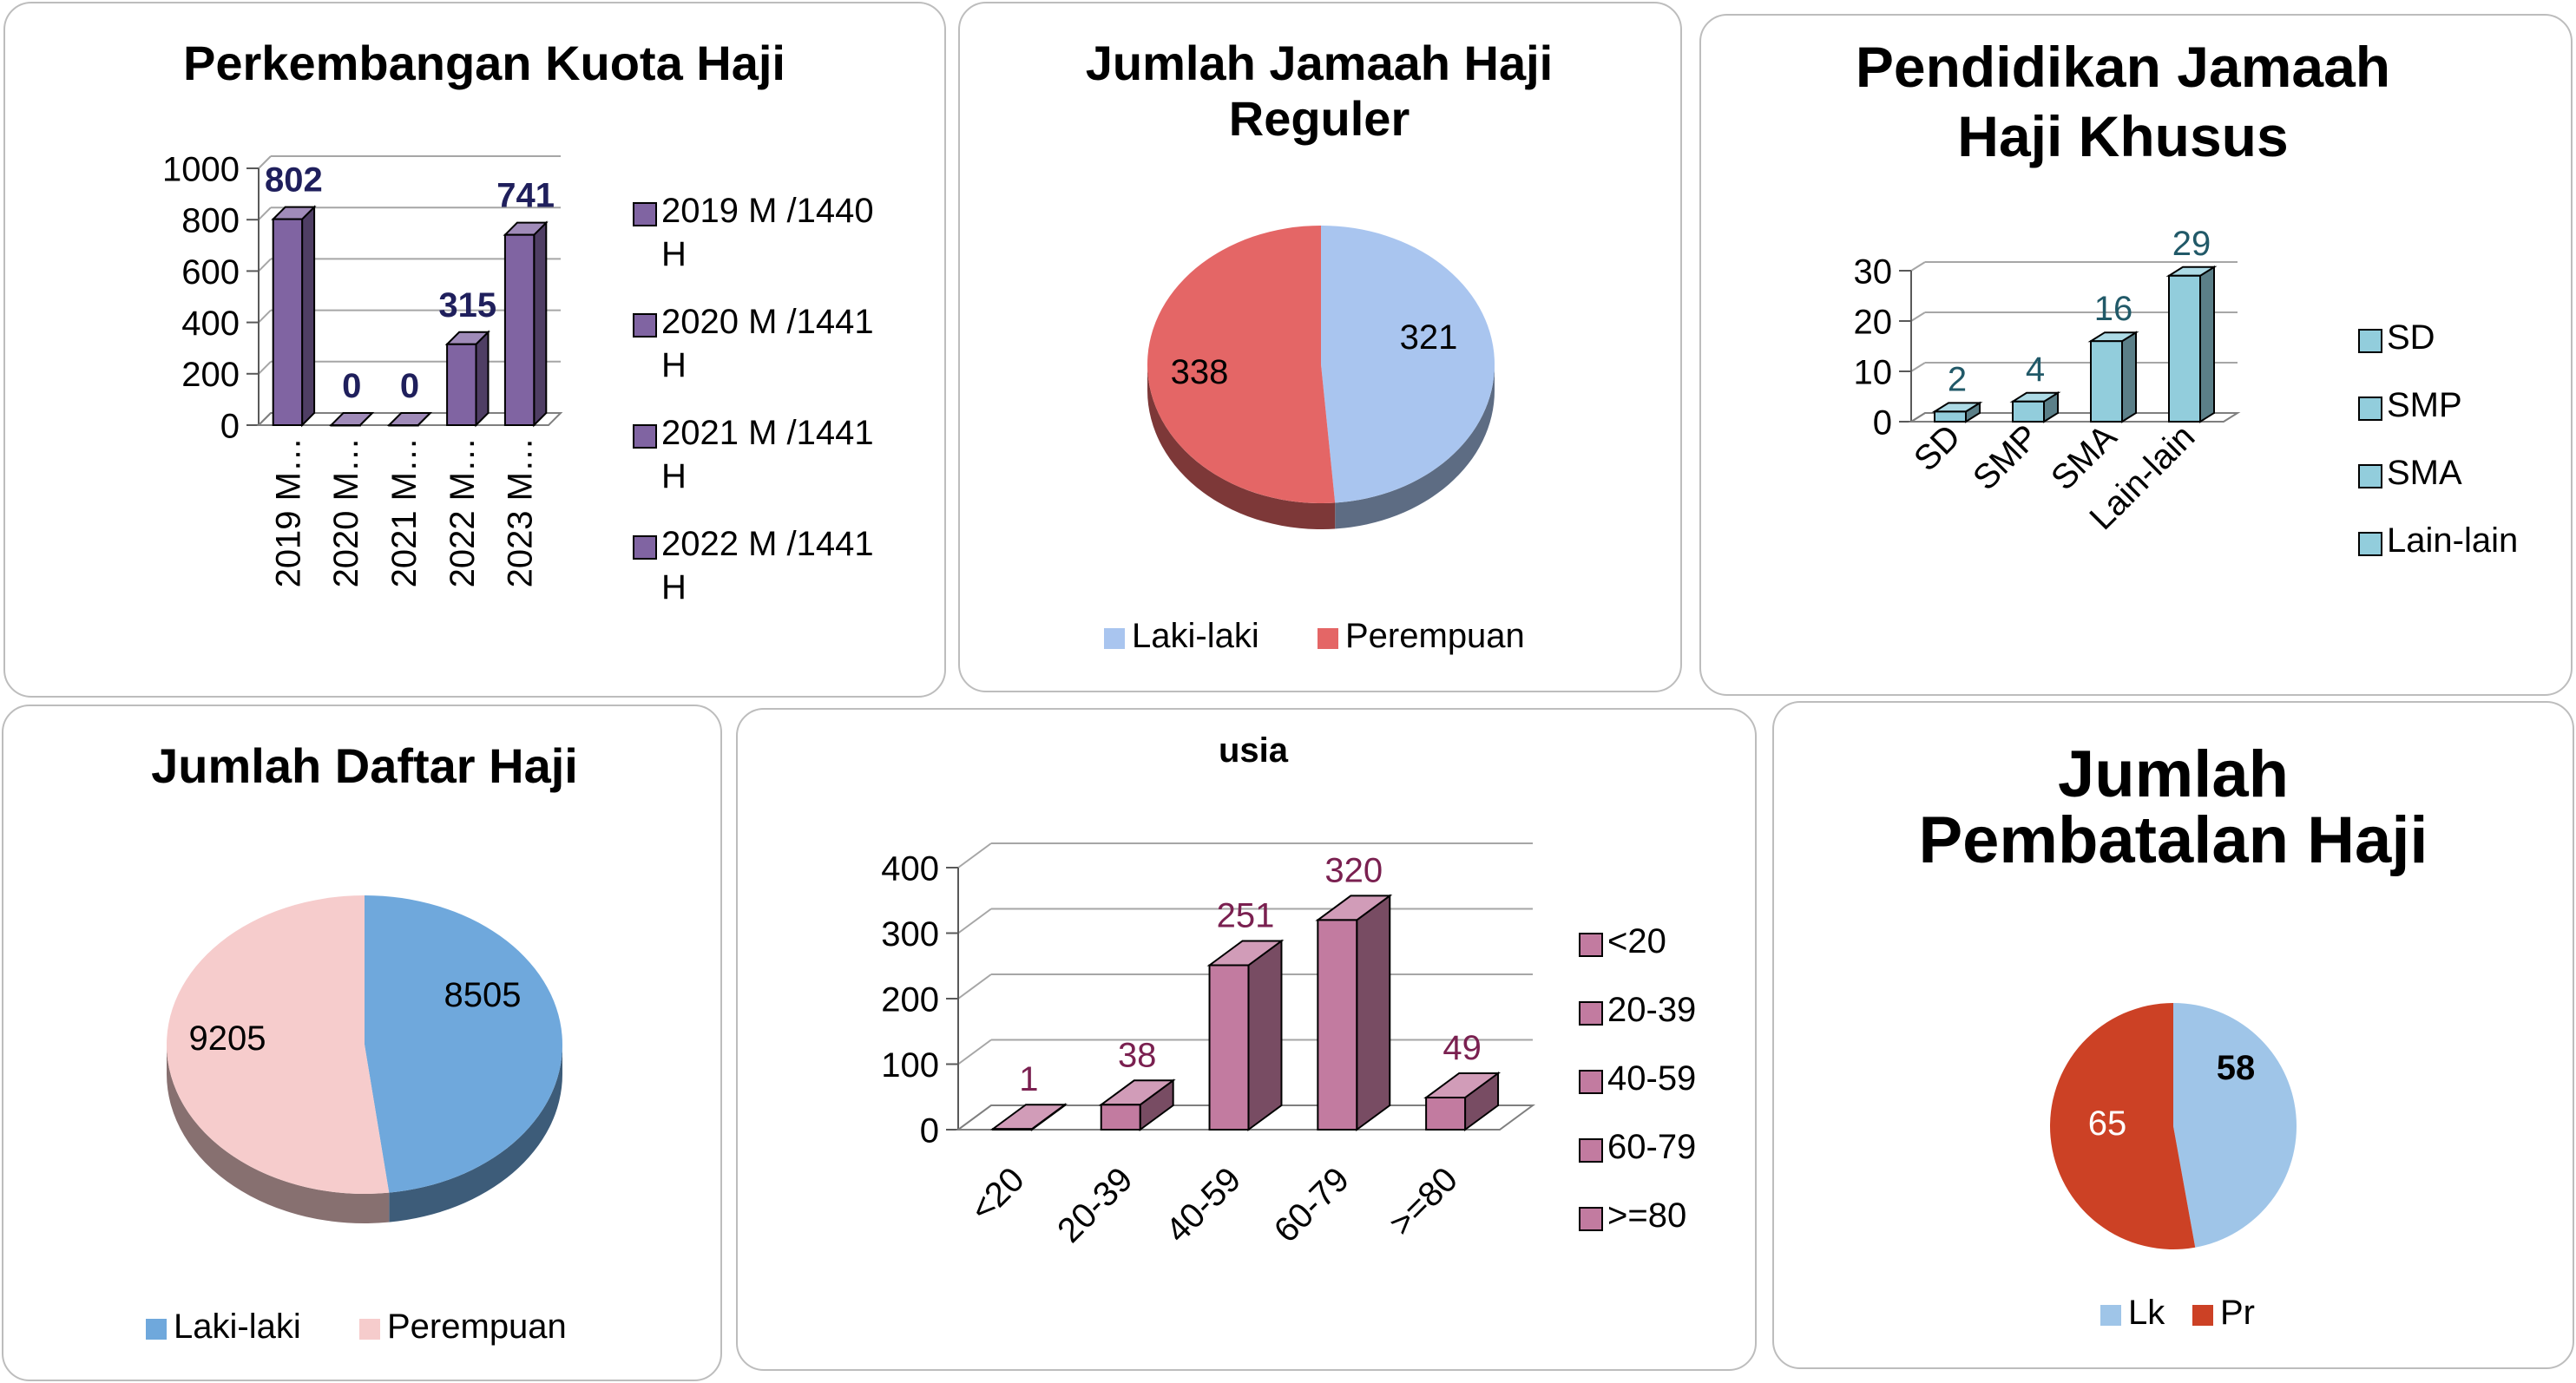  What do you see at coordinates (910, 935) in the screenshot?
I see `y-tick-label: 300` at bounding box center [910, 935].